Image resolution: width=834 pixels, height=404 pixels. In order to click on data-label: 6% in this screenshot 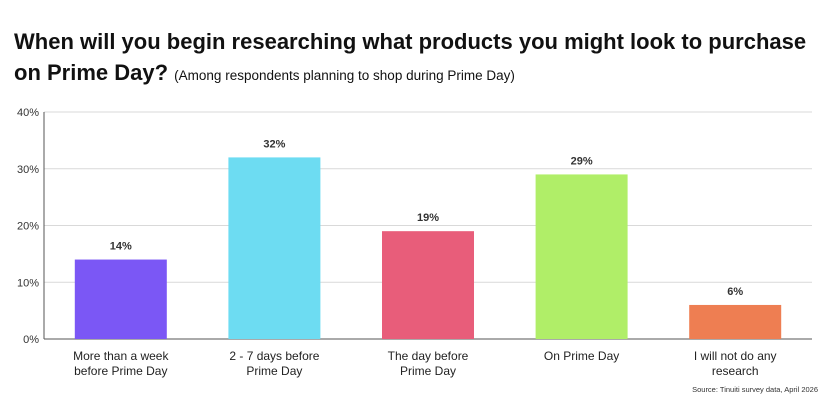, I will do `click(735, 292)`.